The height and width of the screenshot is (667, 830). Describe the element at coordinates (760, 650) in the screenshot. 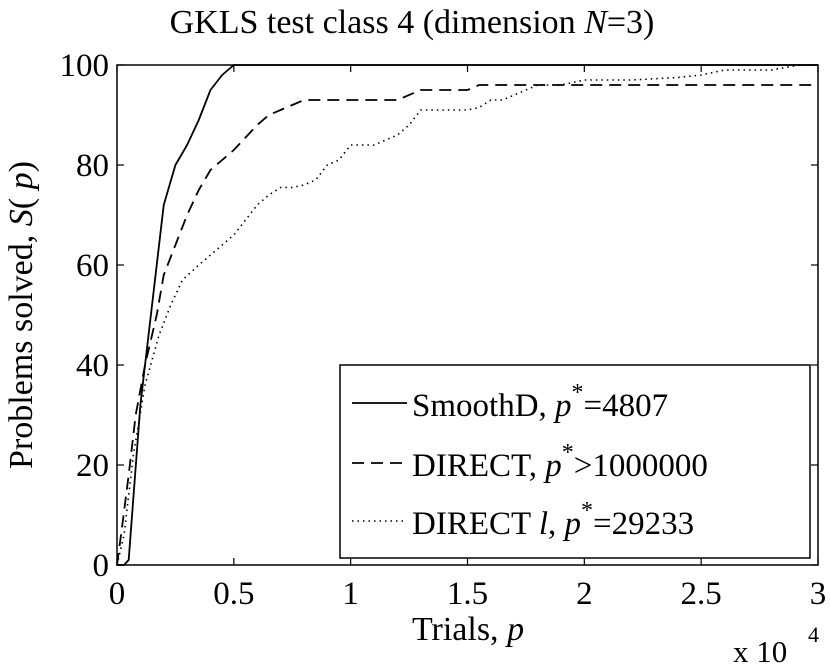

I see `x-axis-multiplier: x 10` at that location.